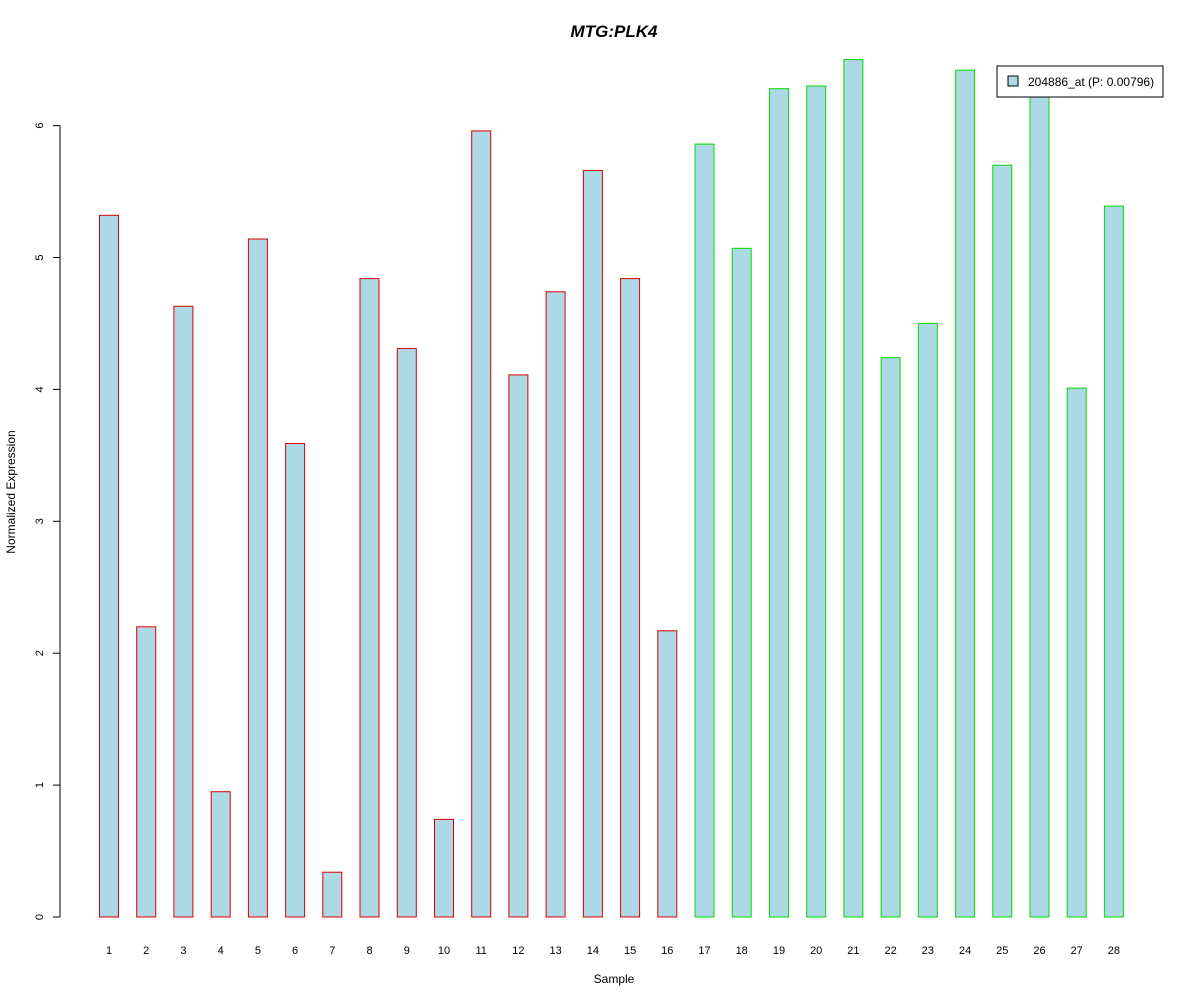 The height and width of the screenshot is (1000, 1200). Describe the element at coordinates (369, 951) in the screenshot. I see `x-tick-label: 8` at that location.